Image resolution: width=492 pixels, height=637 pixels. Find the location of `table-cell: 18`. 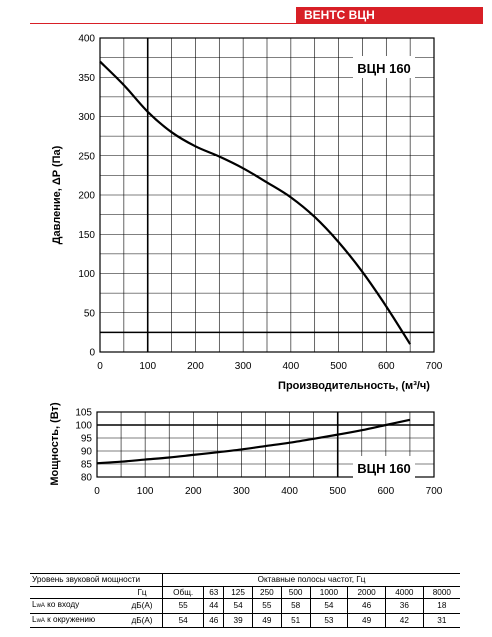

table-cell: 18 is located at coordinates (441, 605).